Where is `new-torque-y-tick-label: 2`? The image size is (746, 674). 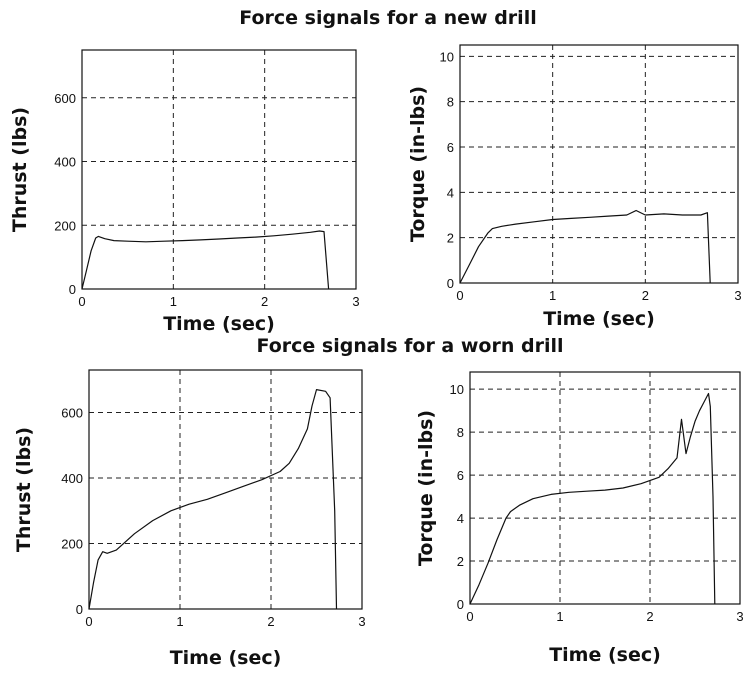
new-torque-y-tick-label: 2 is located at coordinates (450, 238).